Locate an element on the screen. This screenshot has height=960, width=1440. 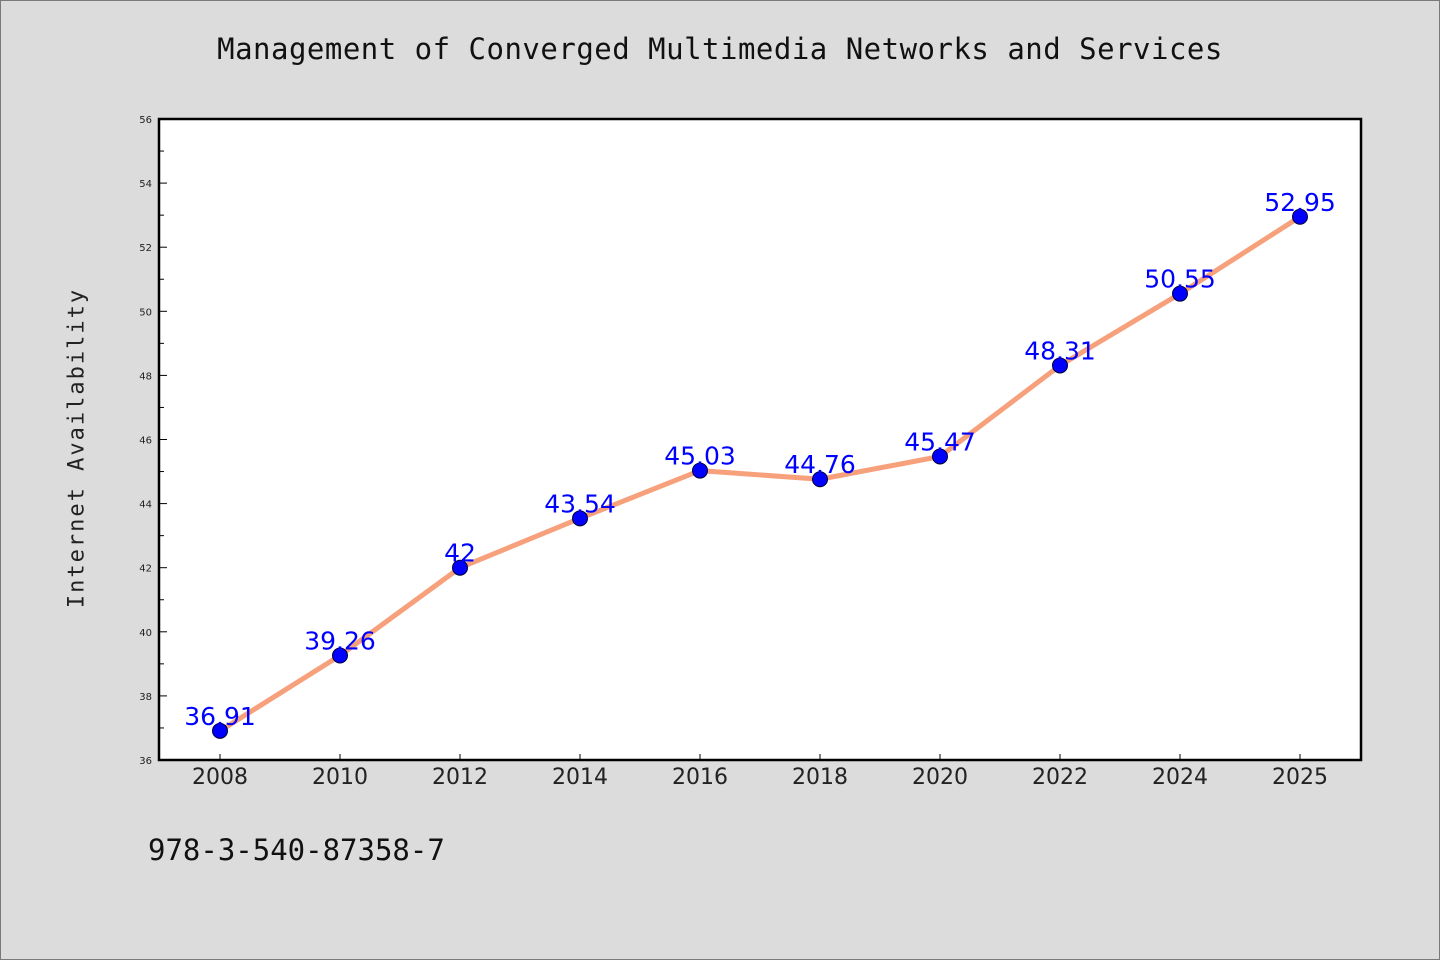
data-label: 48.31 is located at coordinates (1060, 350).